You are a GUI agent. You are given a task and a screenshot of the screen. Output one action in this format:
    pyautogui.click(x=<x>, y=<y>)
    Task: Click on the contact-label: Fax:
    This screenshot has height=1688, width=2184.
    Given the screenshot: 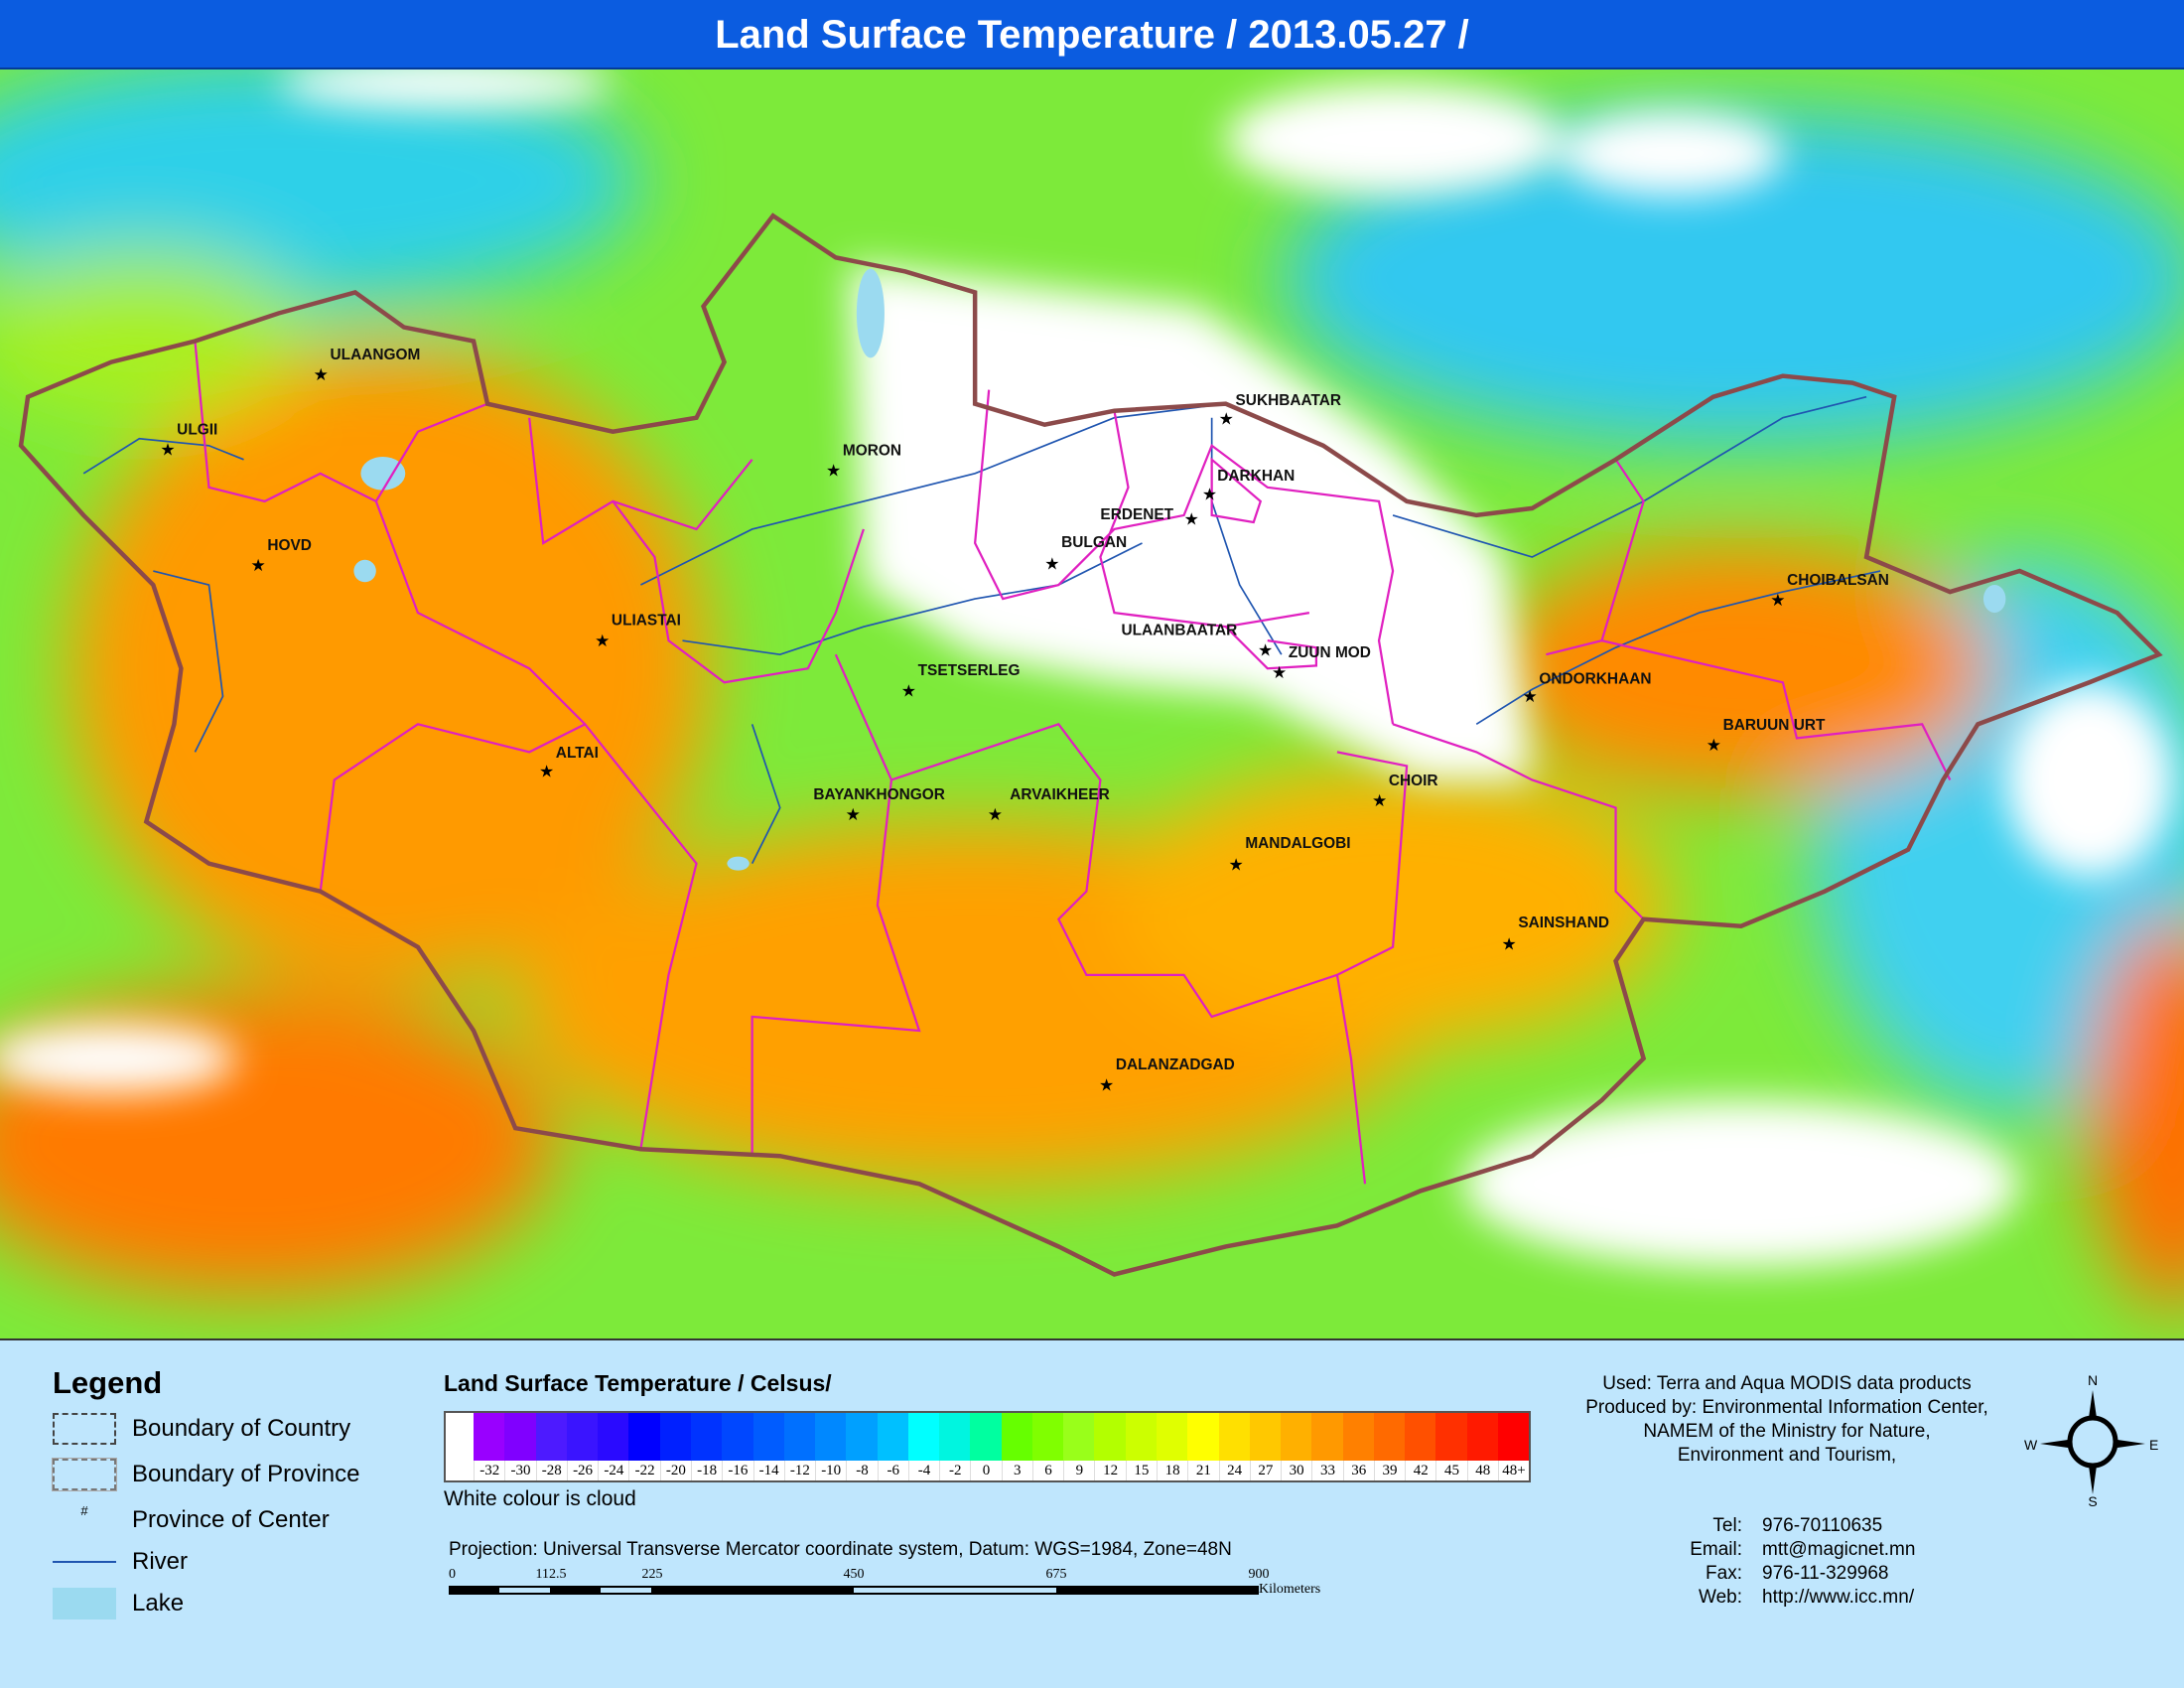 What is the action you would take?
    pyautogui.click(x=1724, y=1573)
    